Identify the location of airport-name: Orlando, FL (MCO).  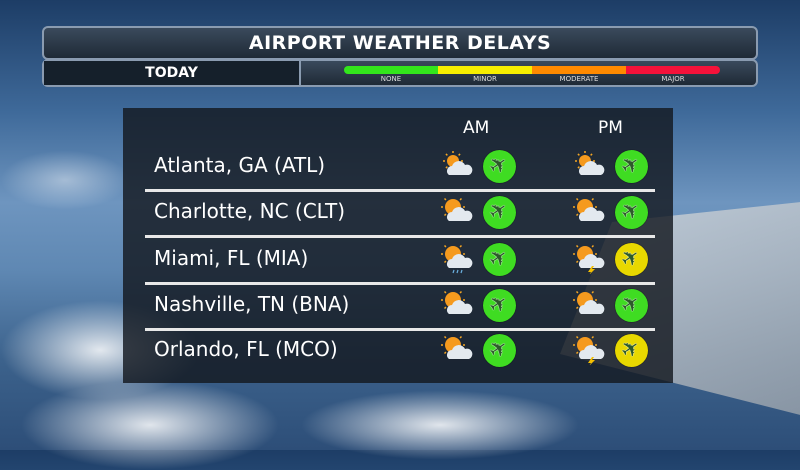
(246, 349).